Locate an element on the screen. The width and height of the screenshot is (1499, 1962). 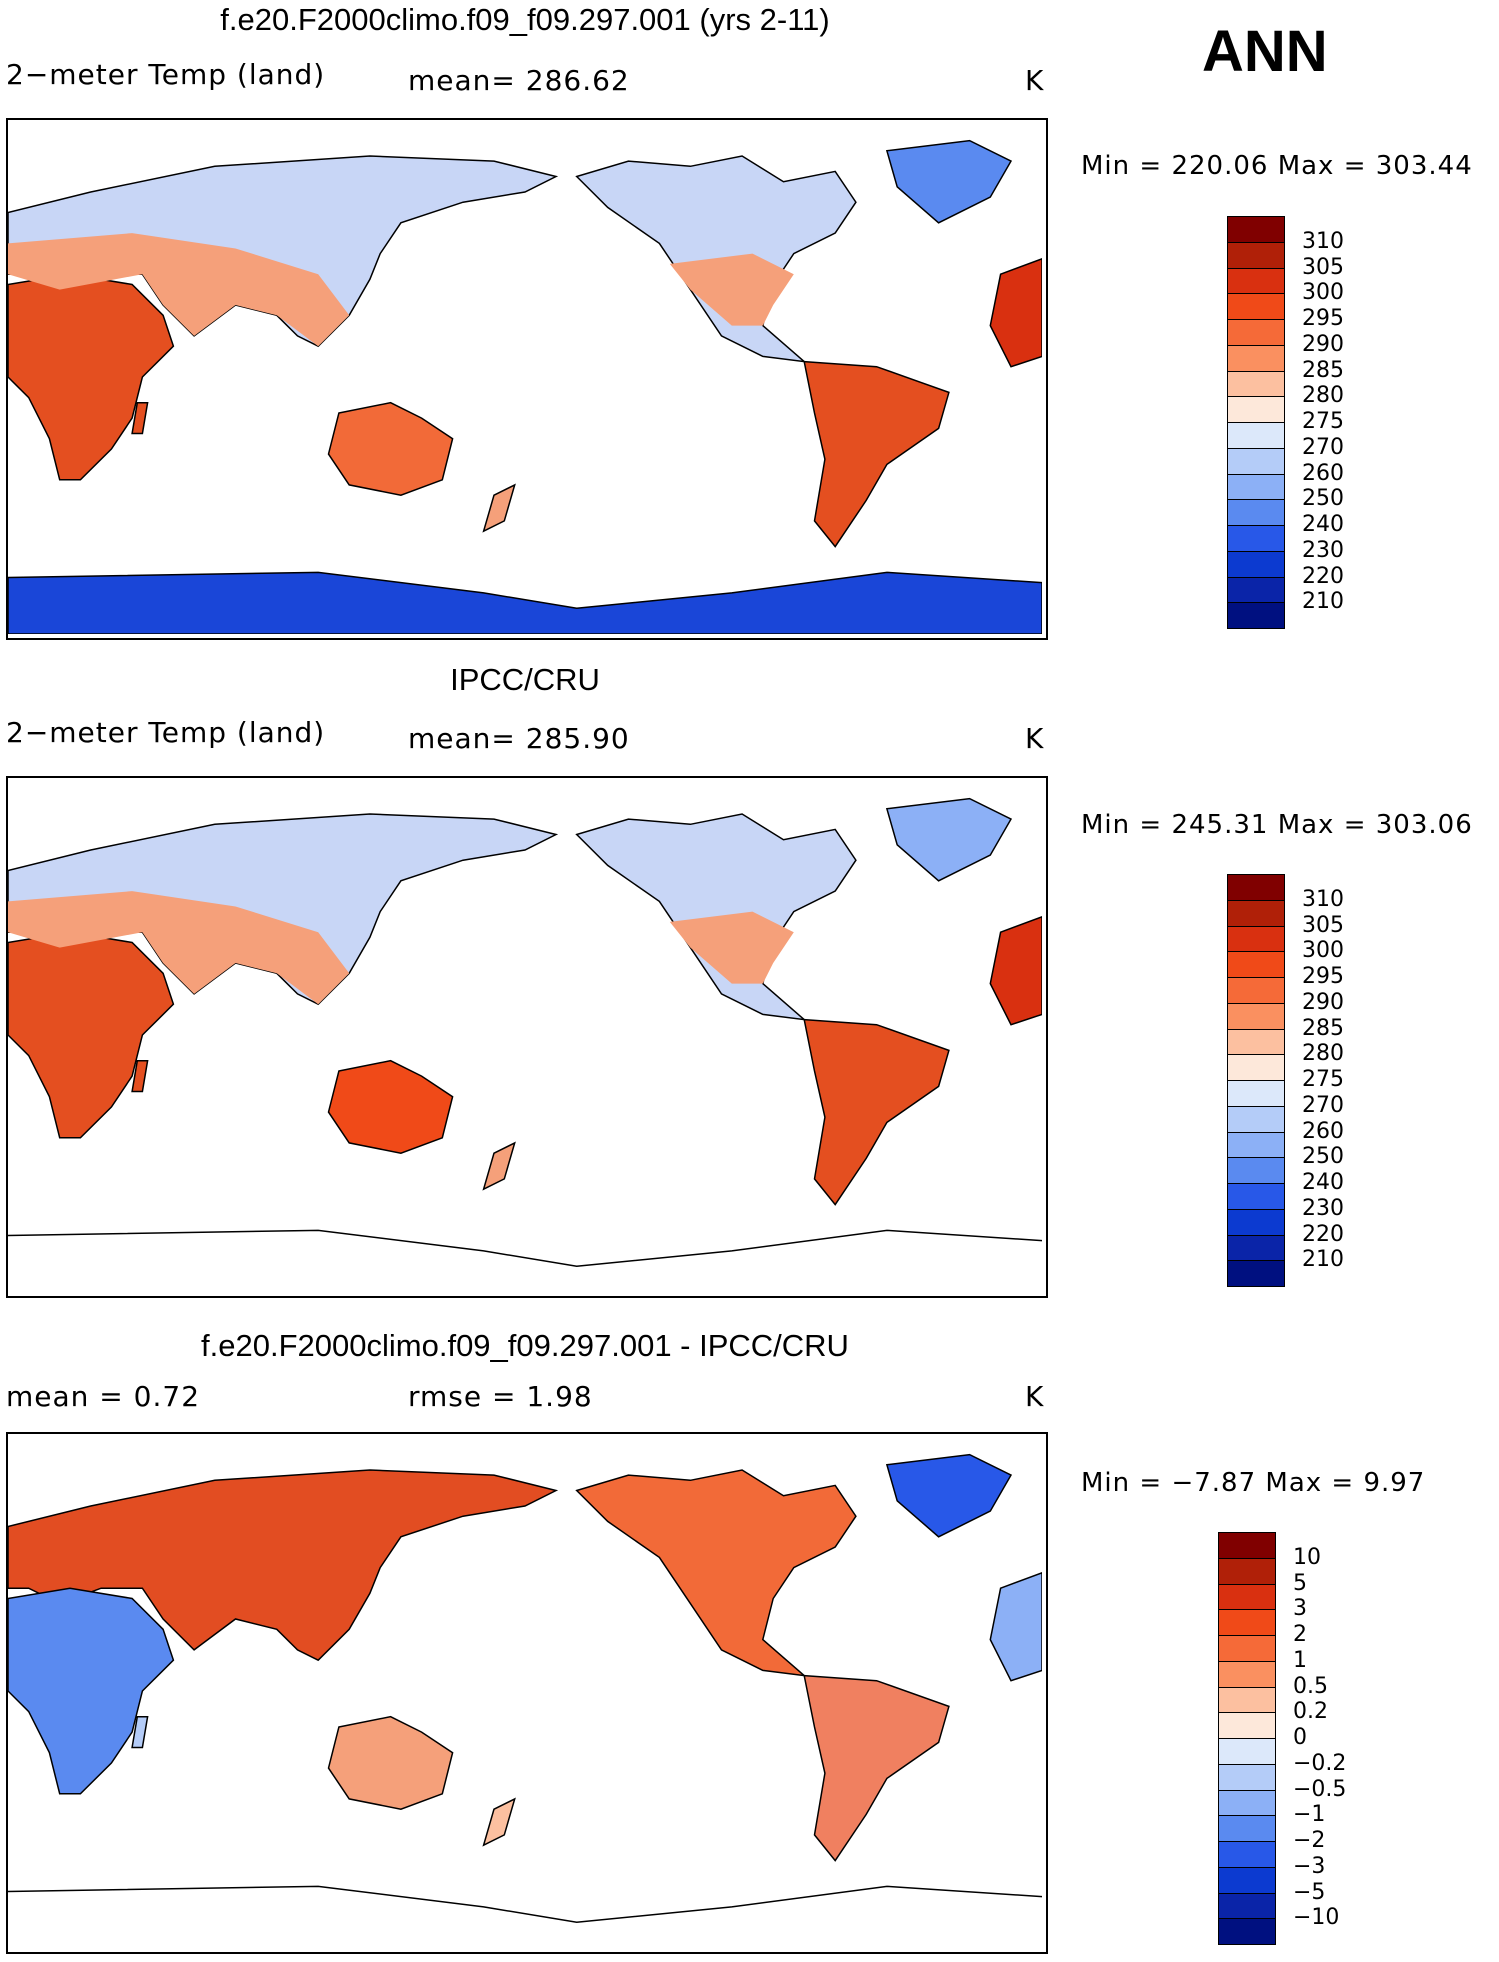
south-eurasia-shape is located at coordinates (179, 948).